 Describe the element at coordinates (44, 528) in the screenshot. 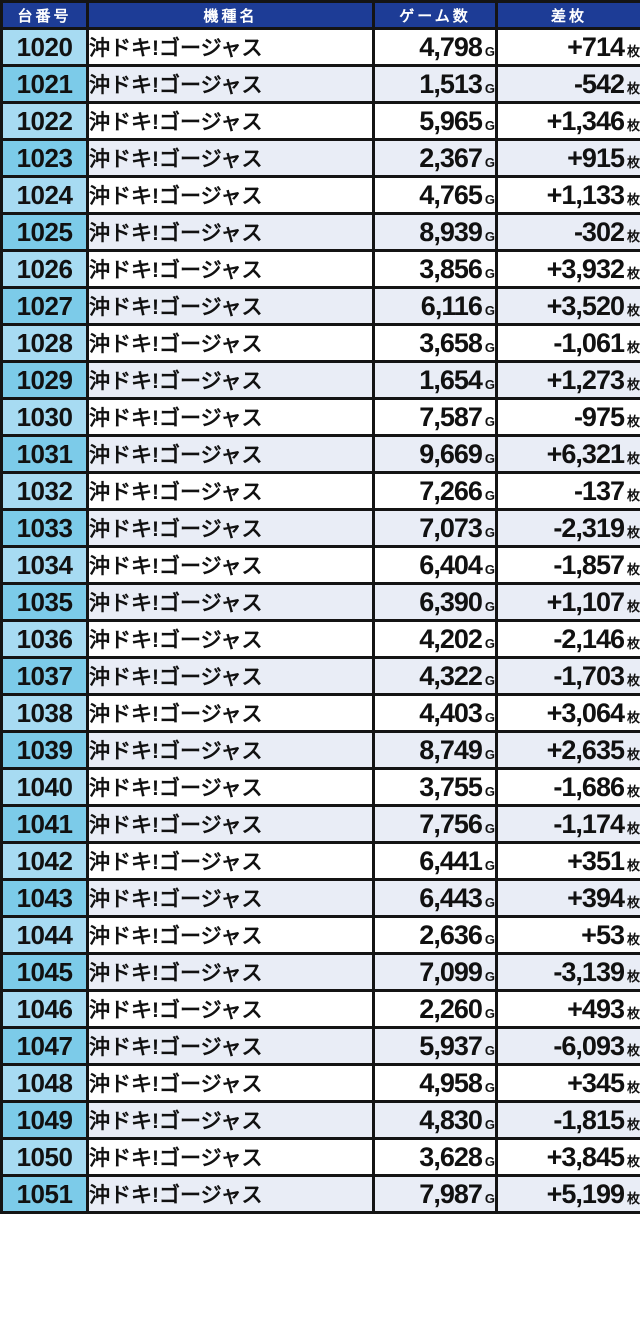

I see `machine-number-cell: 1033` at that location.